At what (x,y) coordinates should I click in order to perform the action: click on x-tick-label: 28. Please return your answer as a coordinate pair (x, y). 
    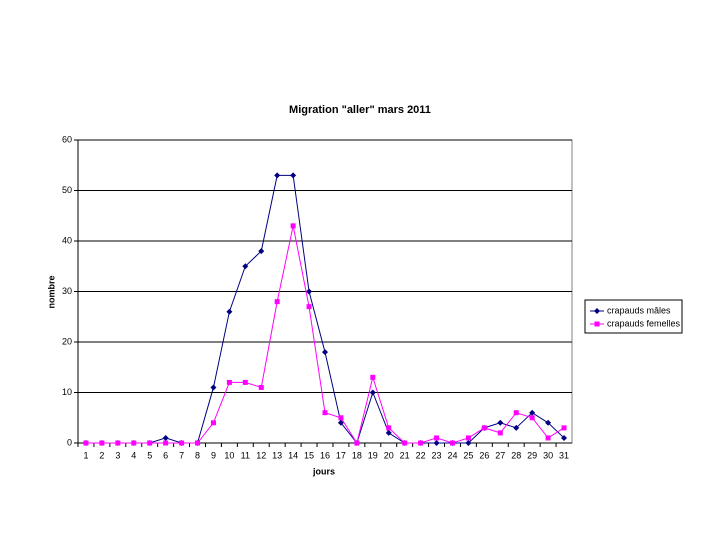
    Looking at the image, I should click on (516, 455).